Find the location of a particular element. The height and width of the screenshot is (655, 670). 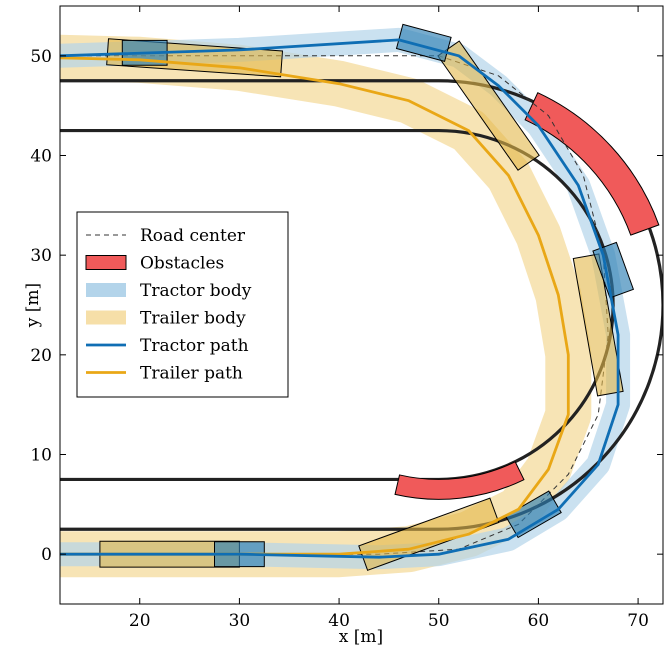

legend-label: Road center is located at coordinates (193, 236).